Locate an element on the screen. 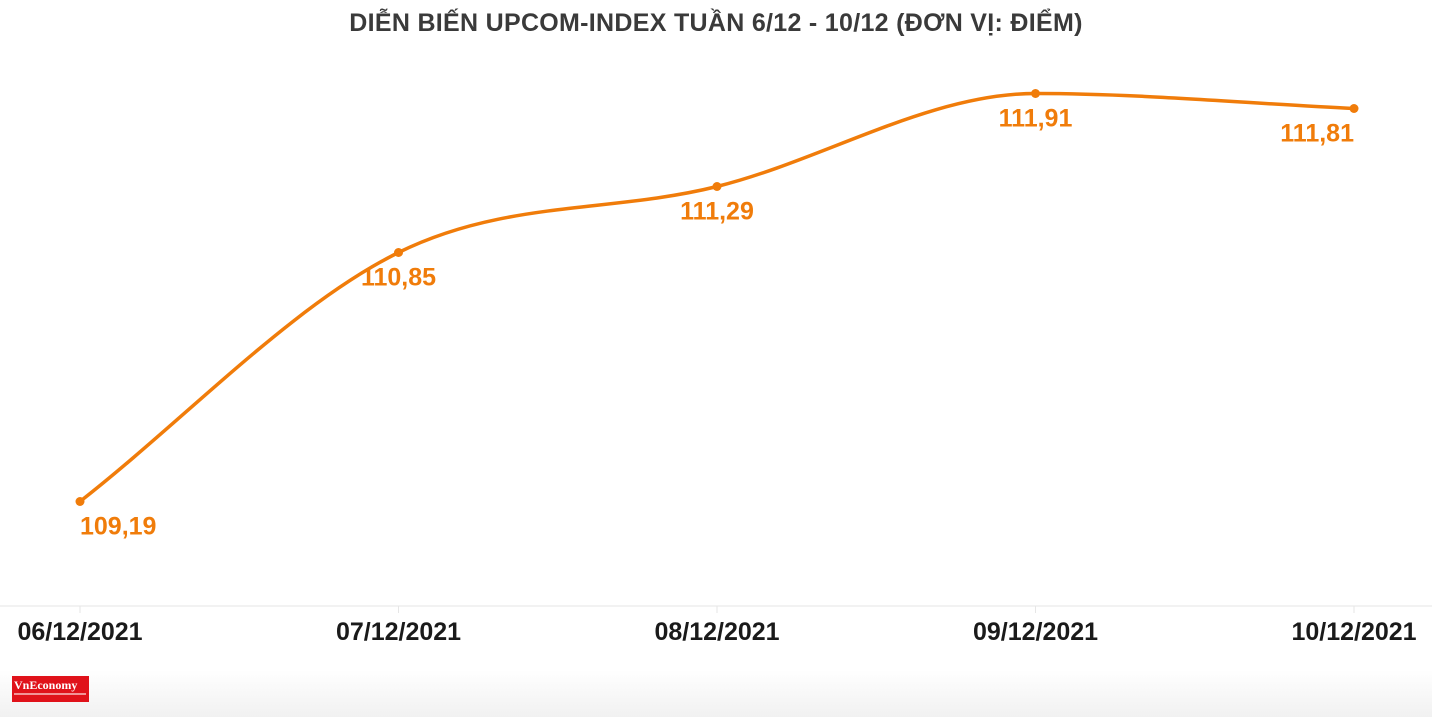 The height and width of the screenshot is (717, 1432). data-label: 110,85 is located at coordinates (398, 278).